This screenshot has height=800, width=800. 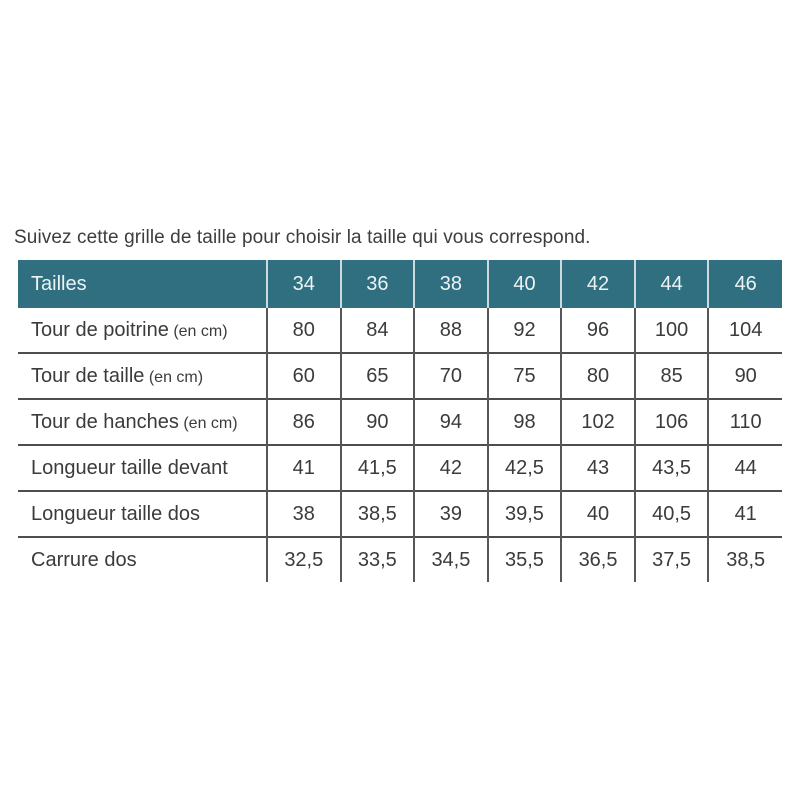 What do you see at coordinates (450, 421) in the screenshot?
I see `value-cell: 94` at bounding box center [450, 421].